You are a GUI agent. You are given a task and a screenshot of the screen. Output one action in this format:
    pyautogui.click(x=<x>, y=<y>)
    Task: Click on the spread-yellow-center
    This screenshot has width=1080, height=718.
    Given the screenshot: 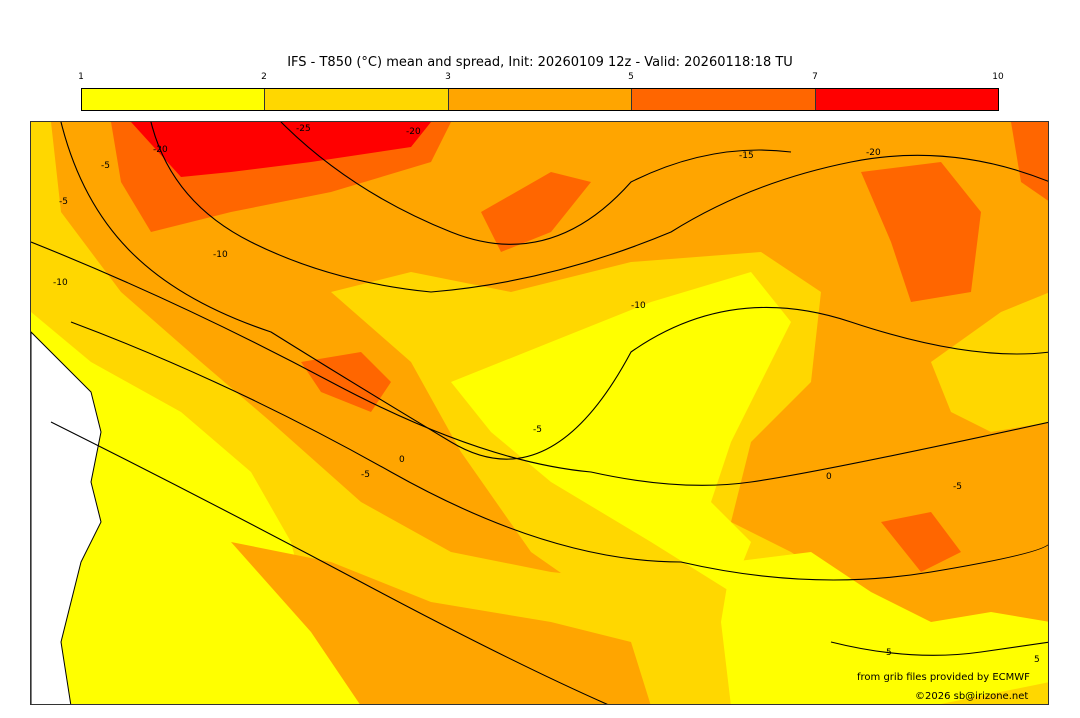 What is the action you would take?
    pyautogui.click(x=621, y=432)
    